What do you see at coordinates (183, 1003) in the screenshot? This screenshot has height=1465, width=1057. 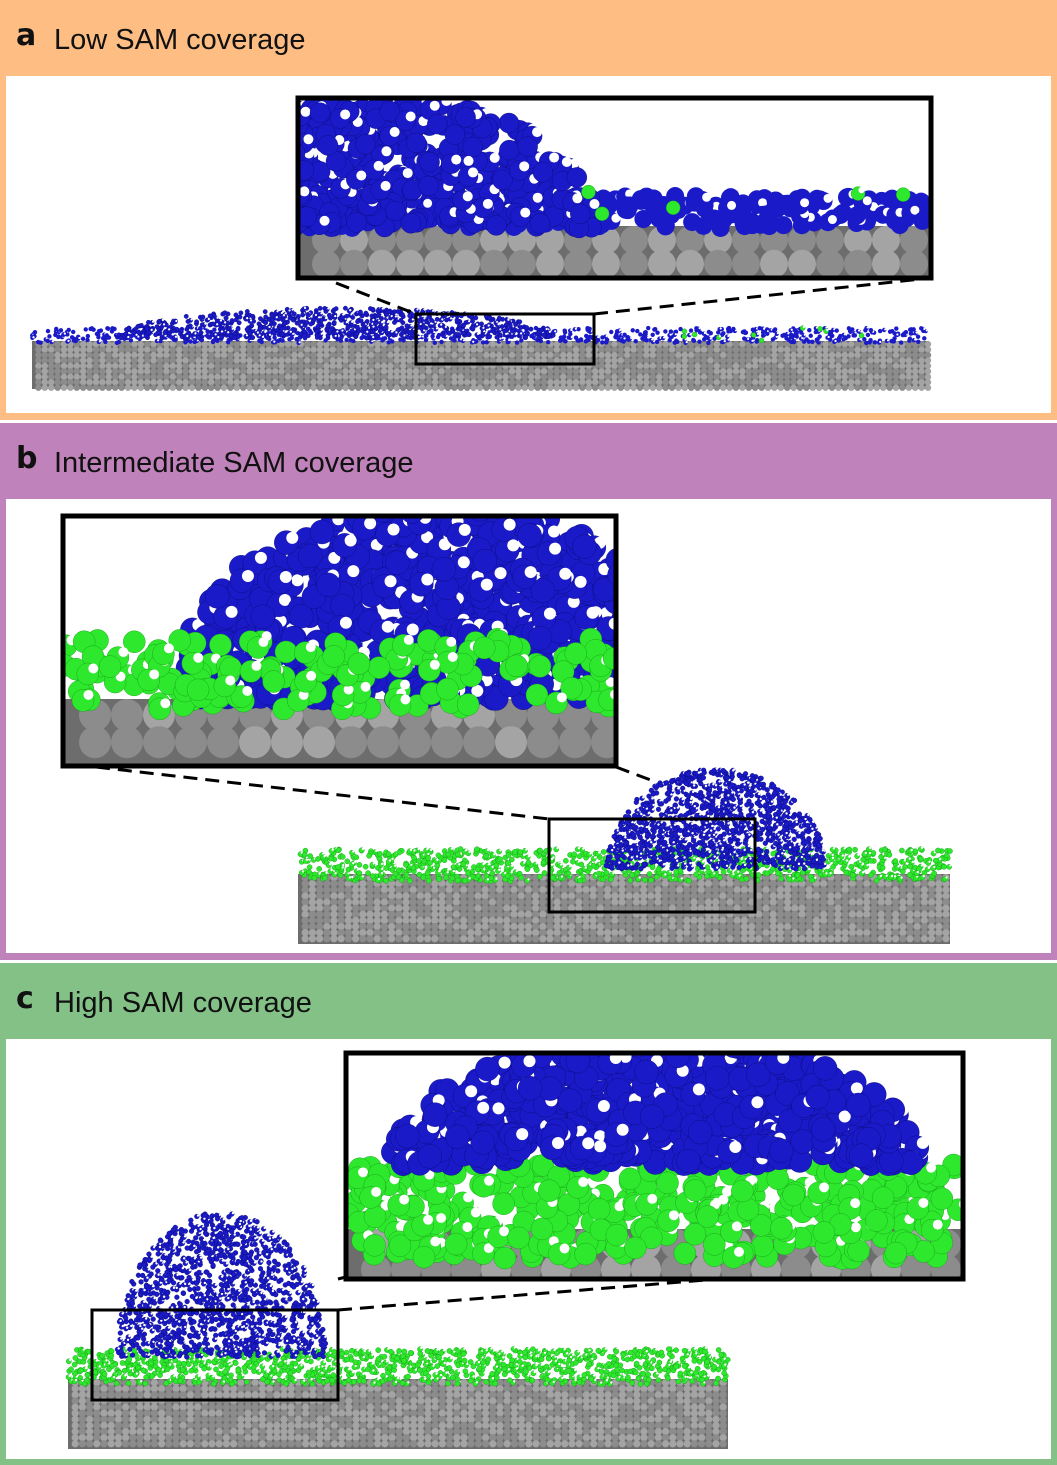 I see `panel-c-title: High SAM coverage` at bounding box center [183, 1003].